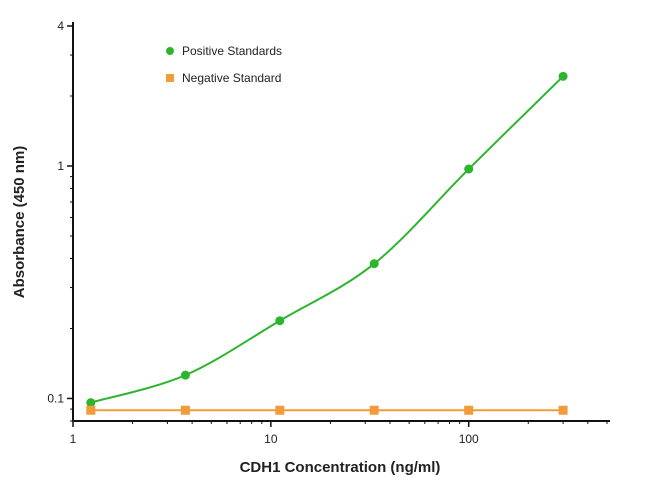 The width and height of the screenshot is (650, 492). I want to click on x-axis-label: CDH1 Concentration (ng/ml), so click(340, 467).